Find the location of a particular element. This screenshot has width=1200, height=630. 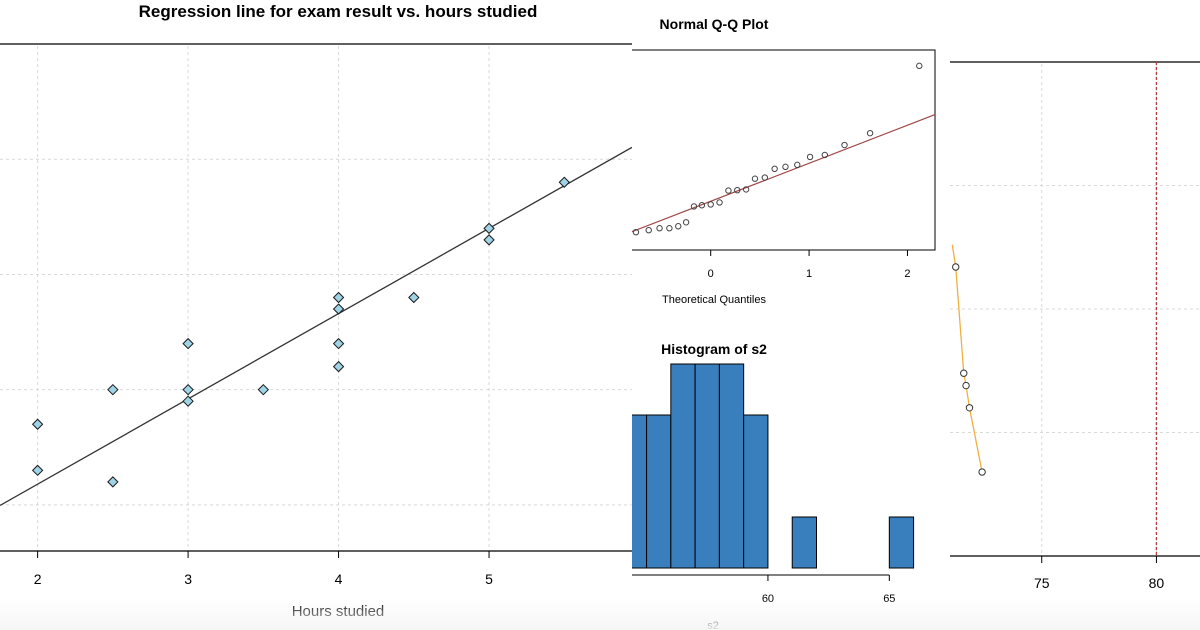

series-line is located at coordinates (967, 358).